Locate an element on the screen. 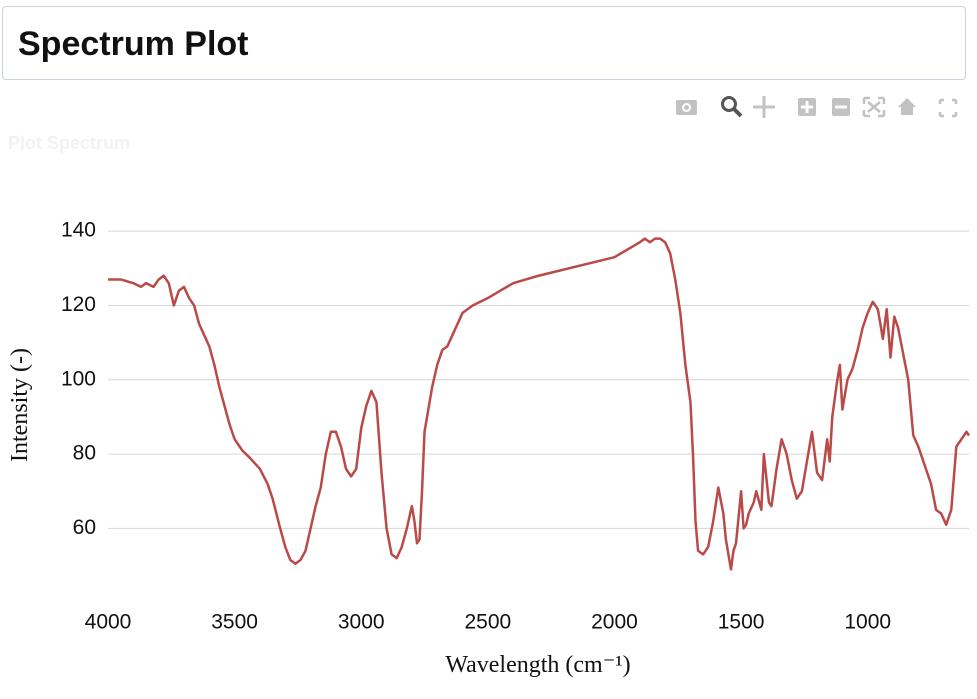  x-tick-label: 2000 is located at coordinates (614, 622).